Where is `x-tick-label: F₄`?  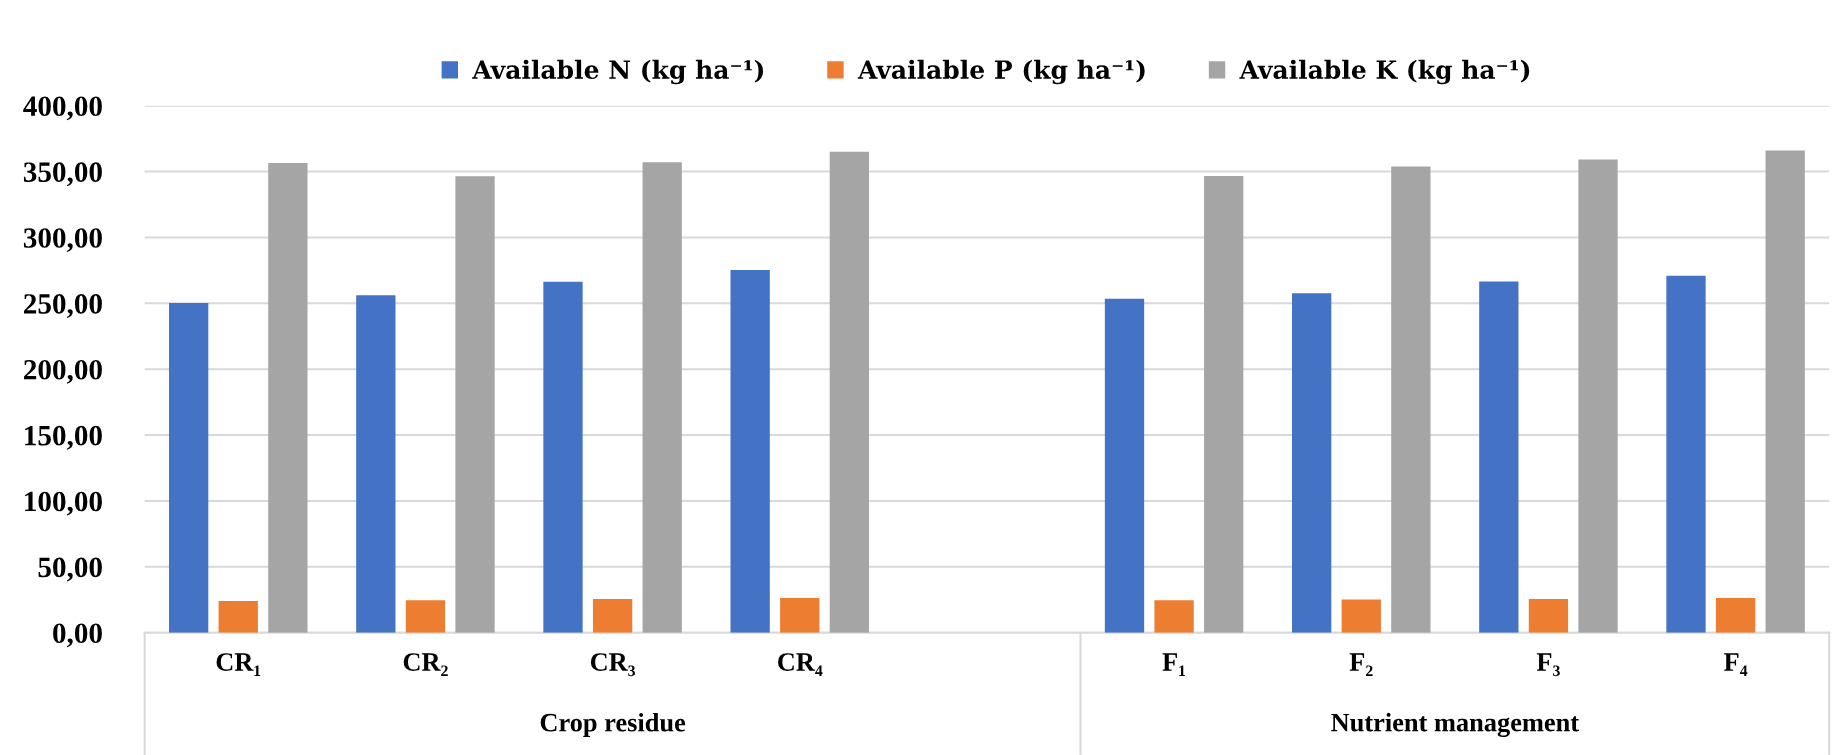
x-tick-label: F₄ is located at coordinates (1736, 664).